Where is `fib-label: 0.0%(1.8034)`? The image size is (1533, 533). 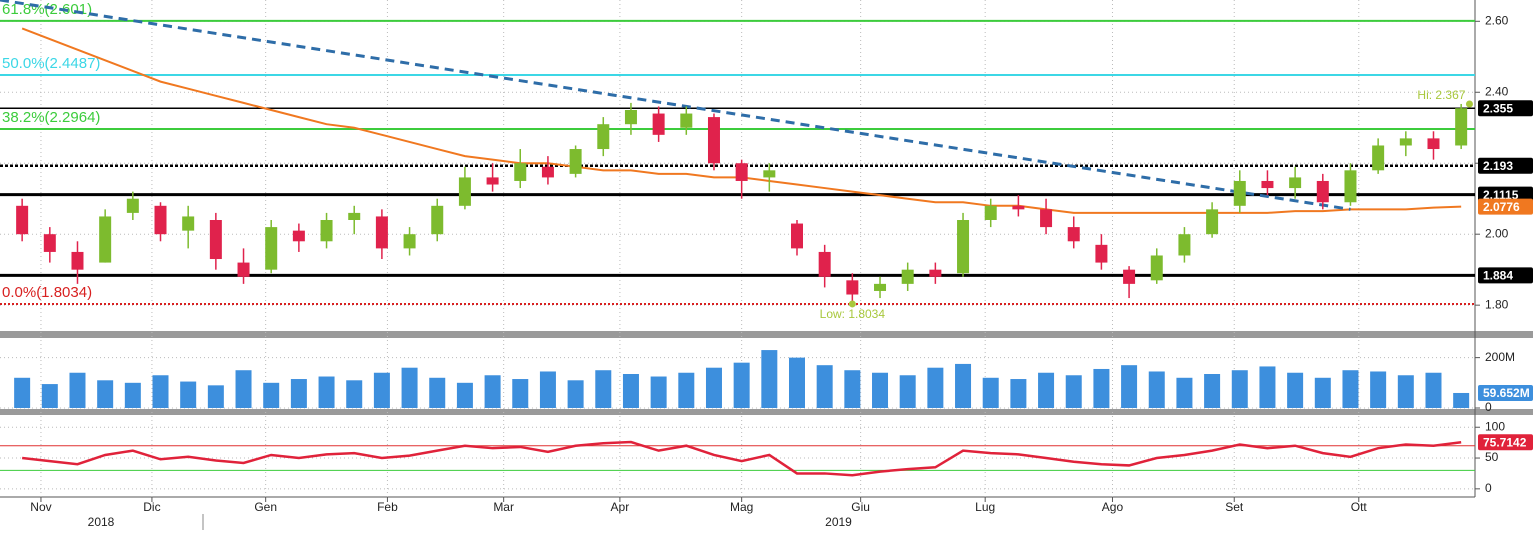 fib-label: 0.0%(1.8034) is located at coordinates (47, 292).